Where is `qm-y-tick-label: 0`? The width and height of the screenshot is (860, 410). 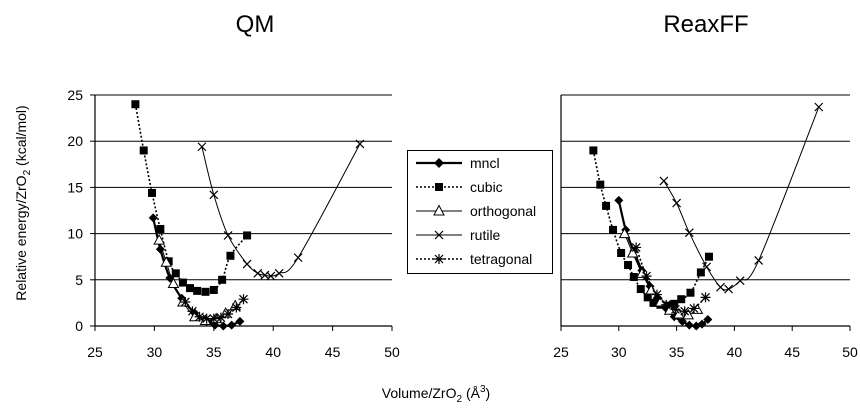 qm-y-tick-label: 0 is located at coordinates (79, 326).